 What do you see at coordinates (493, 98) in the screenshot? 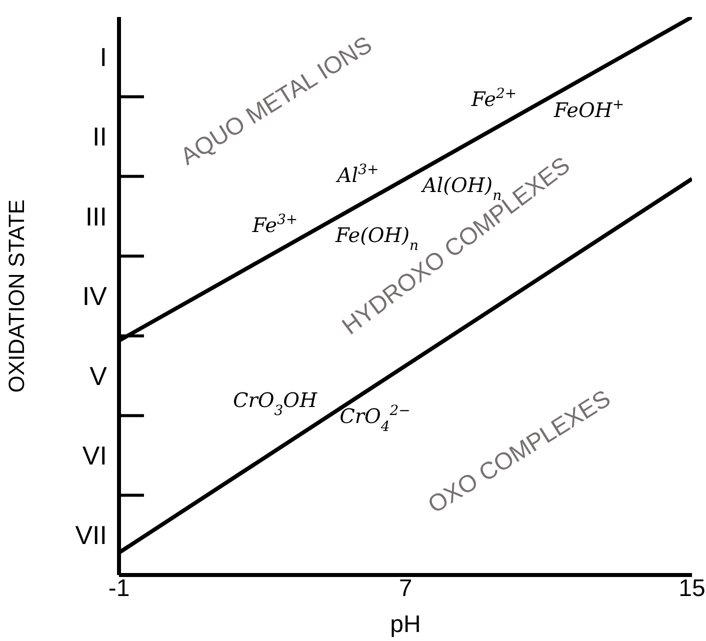
I see `annotation: Fe$^{2+}$` at bounding box center [493, 98].